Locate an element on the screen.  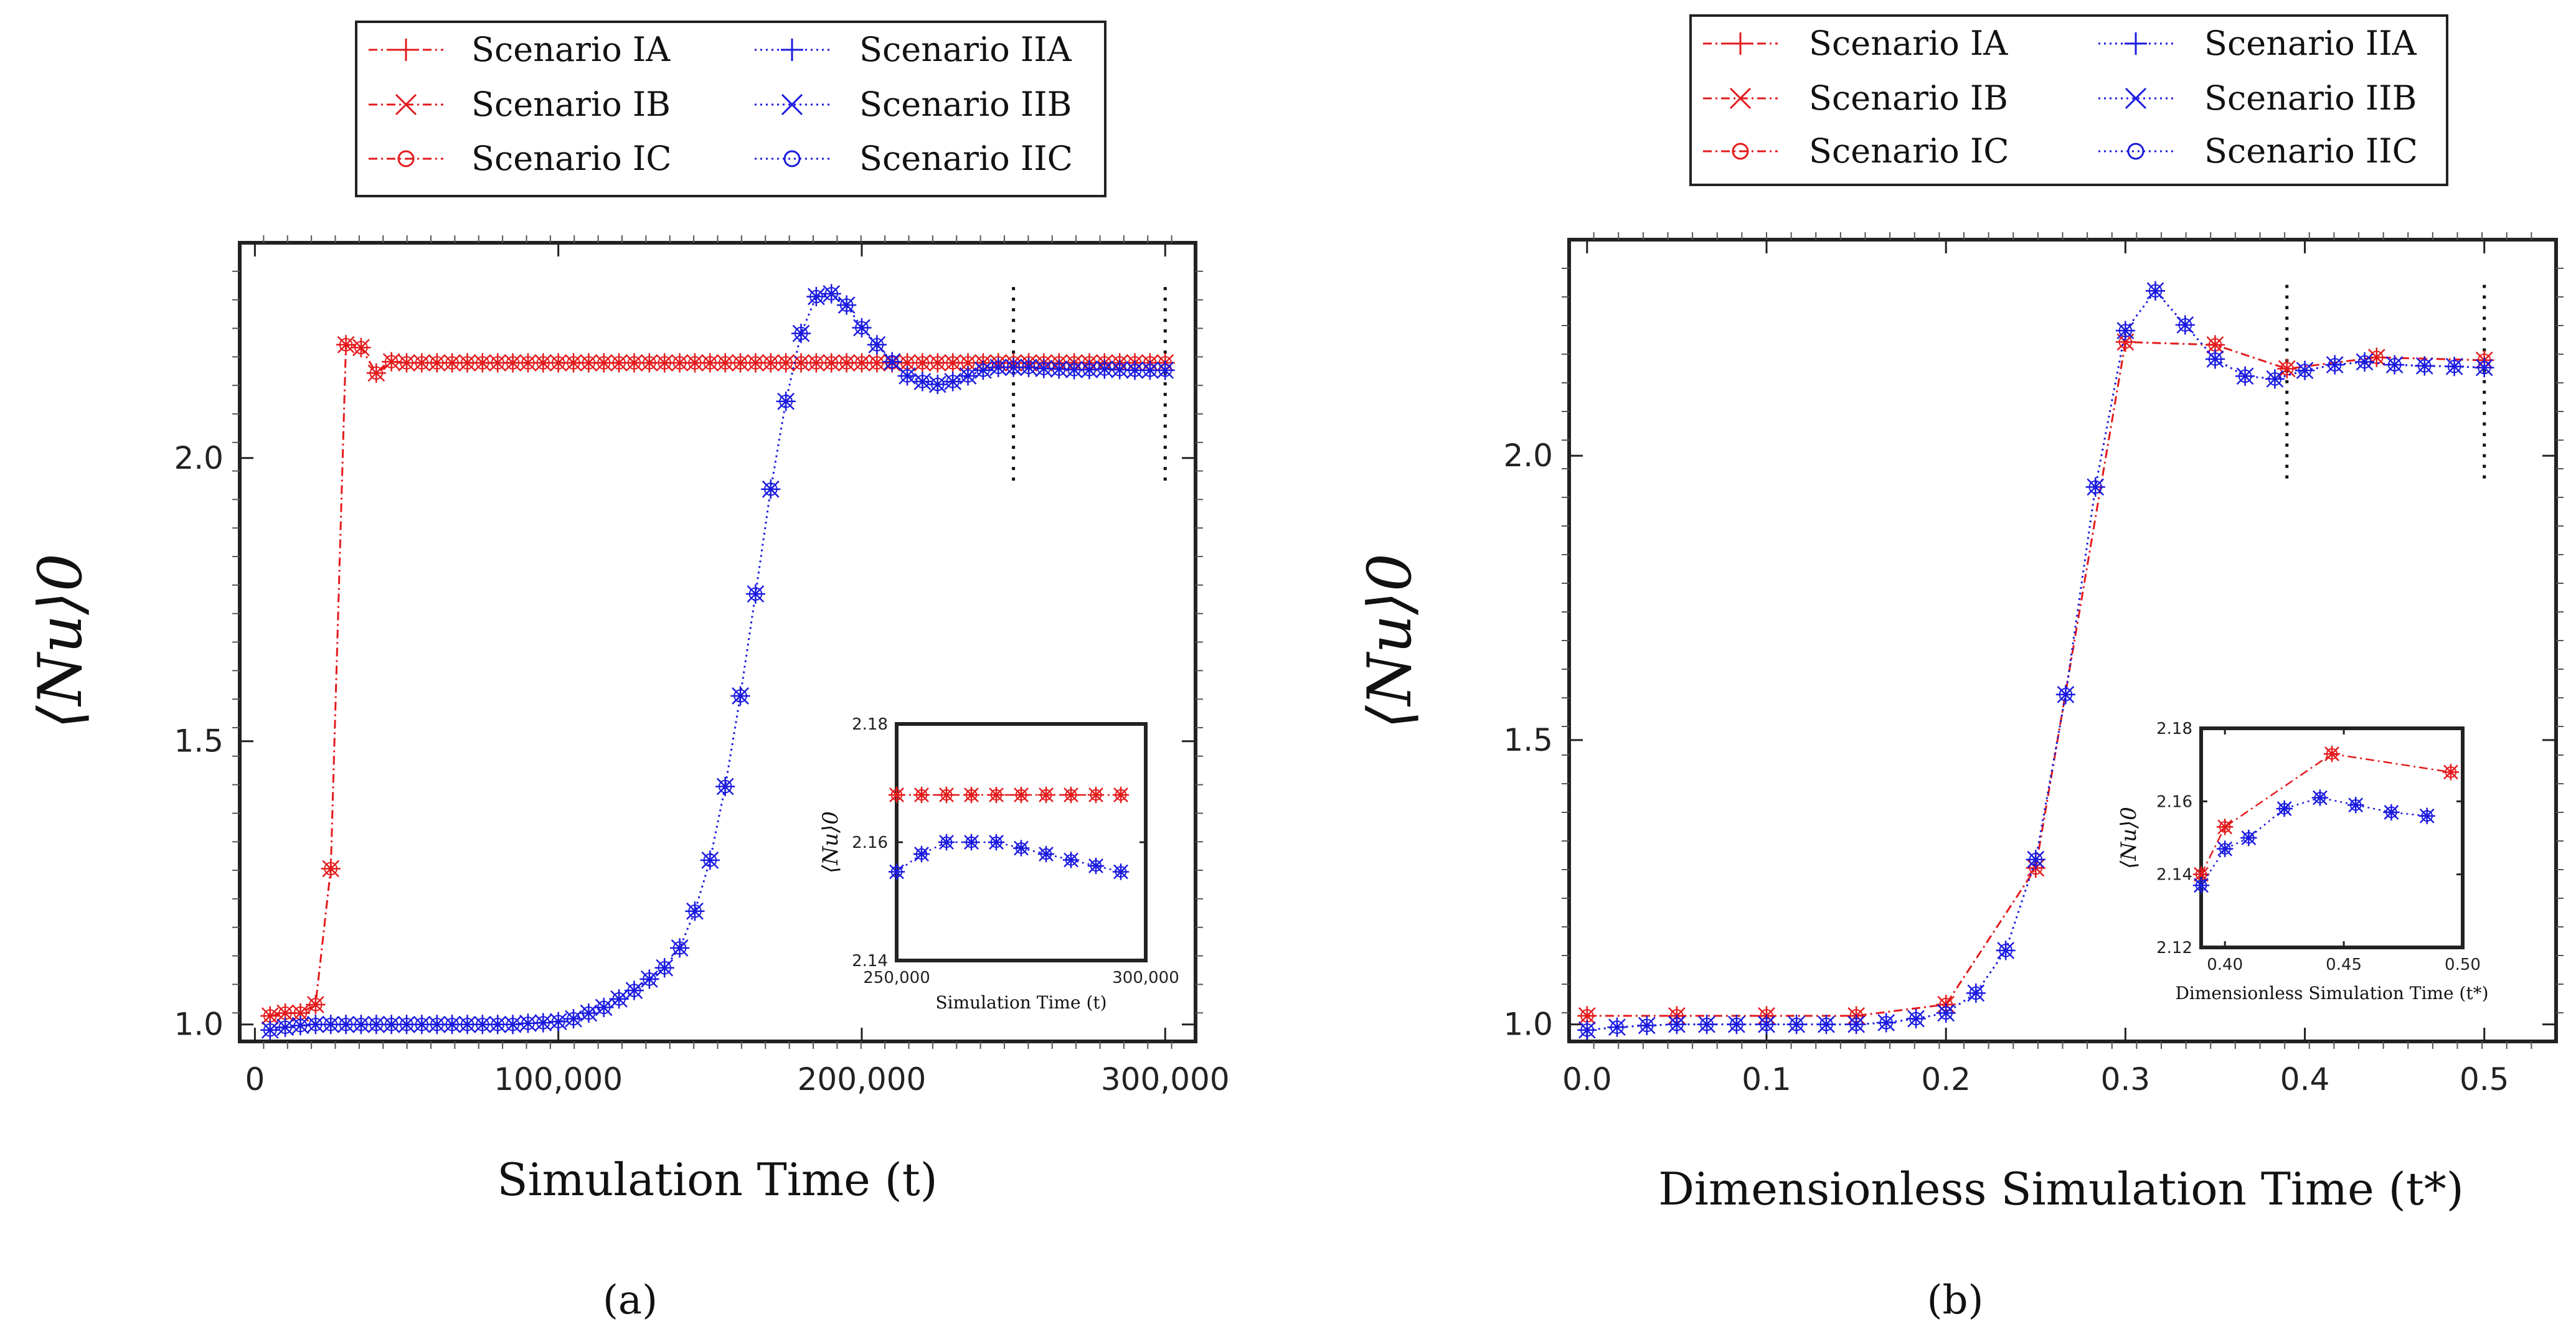
x-tick-label-3: 0.3 is located at coordinates (2126, 1079).